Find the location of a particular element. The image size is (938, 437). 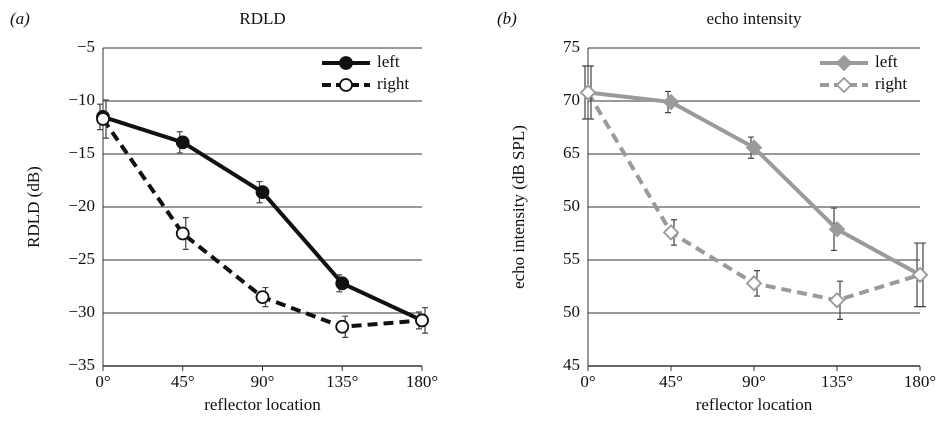

panel-label: (b) is located at coordinates (507, 18).